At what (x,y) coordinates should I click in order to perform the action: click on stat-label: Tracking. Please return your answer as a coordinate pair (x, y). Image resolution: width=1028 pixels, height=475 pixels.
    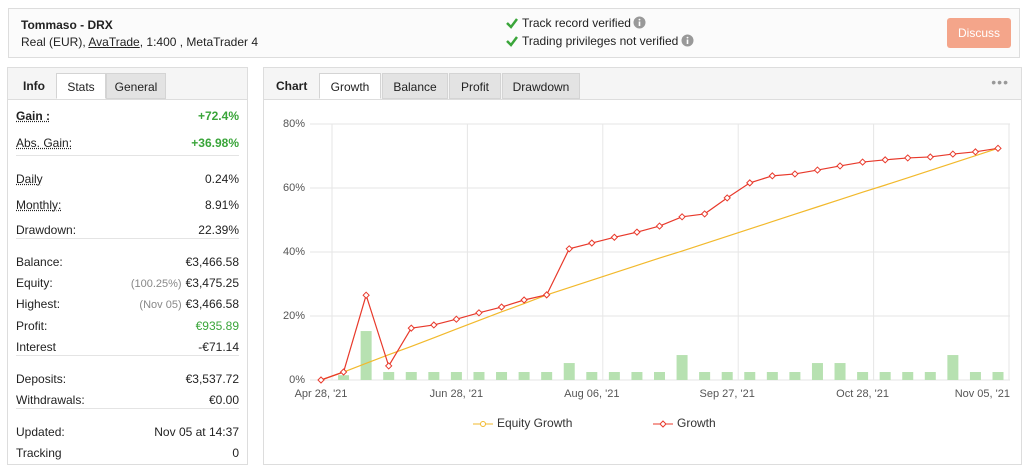
    Looking at the image, I should click on (39, 453).